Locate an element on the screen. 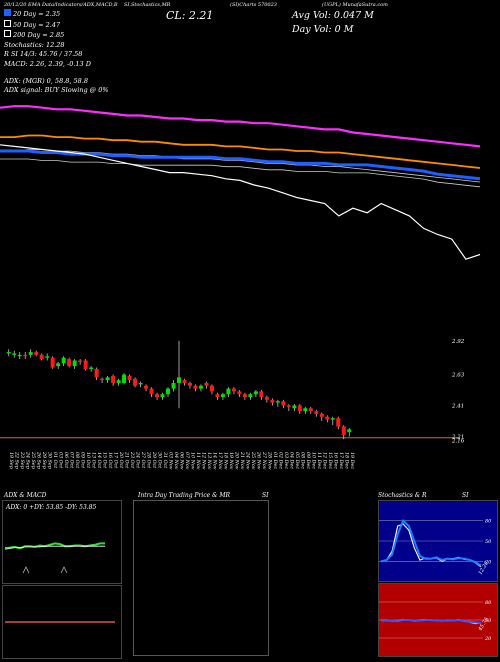 The height and width of the screenshot is (662, 500). x-tick-label: 16 Oct is located at coordinates (110, 460).